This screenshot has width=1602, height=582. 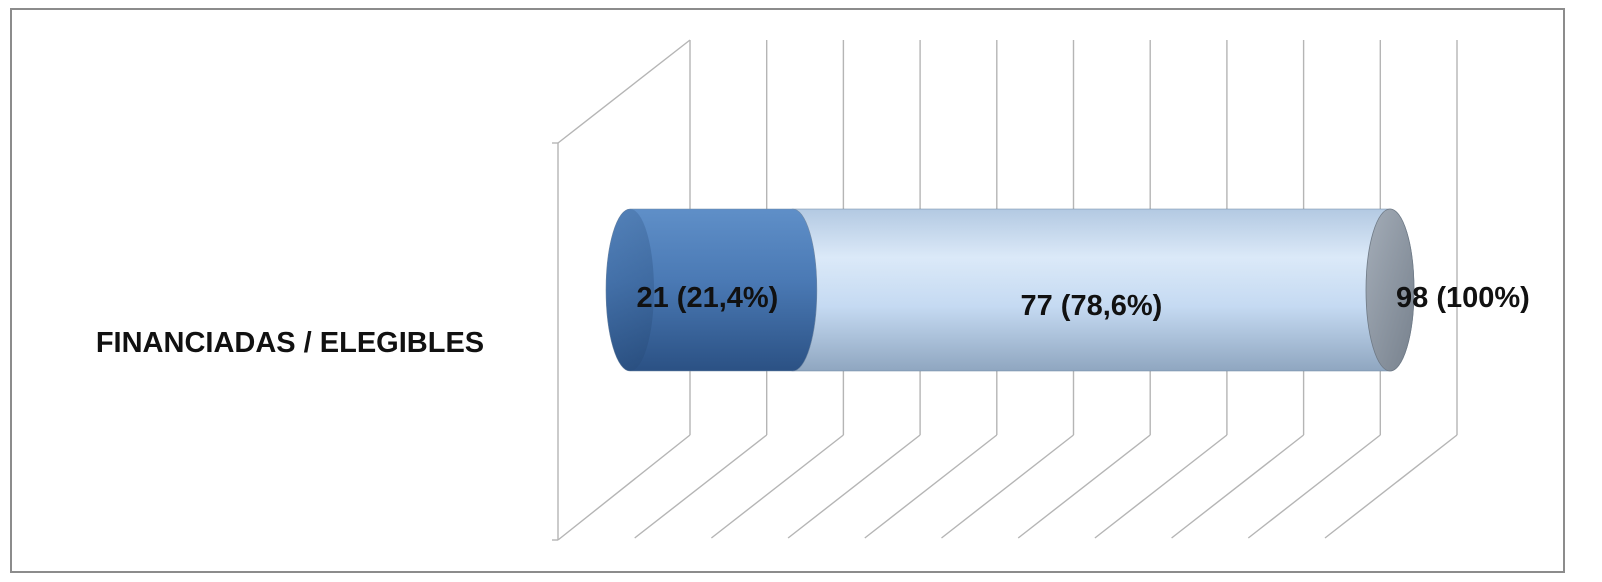 I want to click on bar-end-cap, so click(x=1390, y=290).